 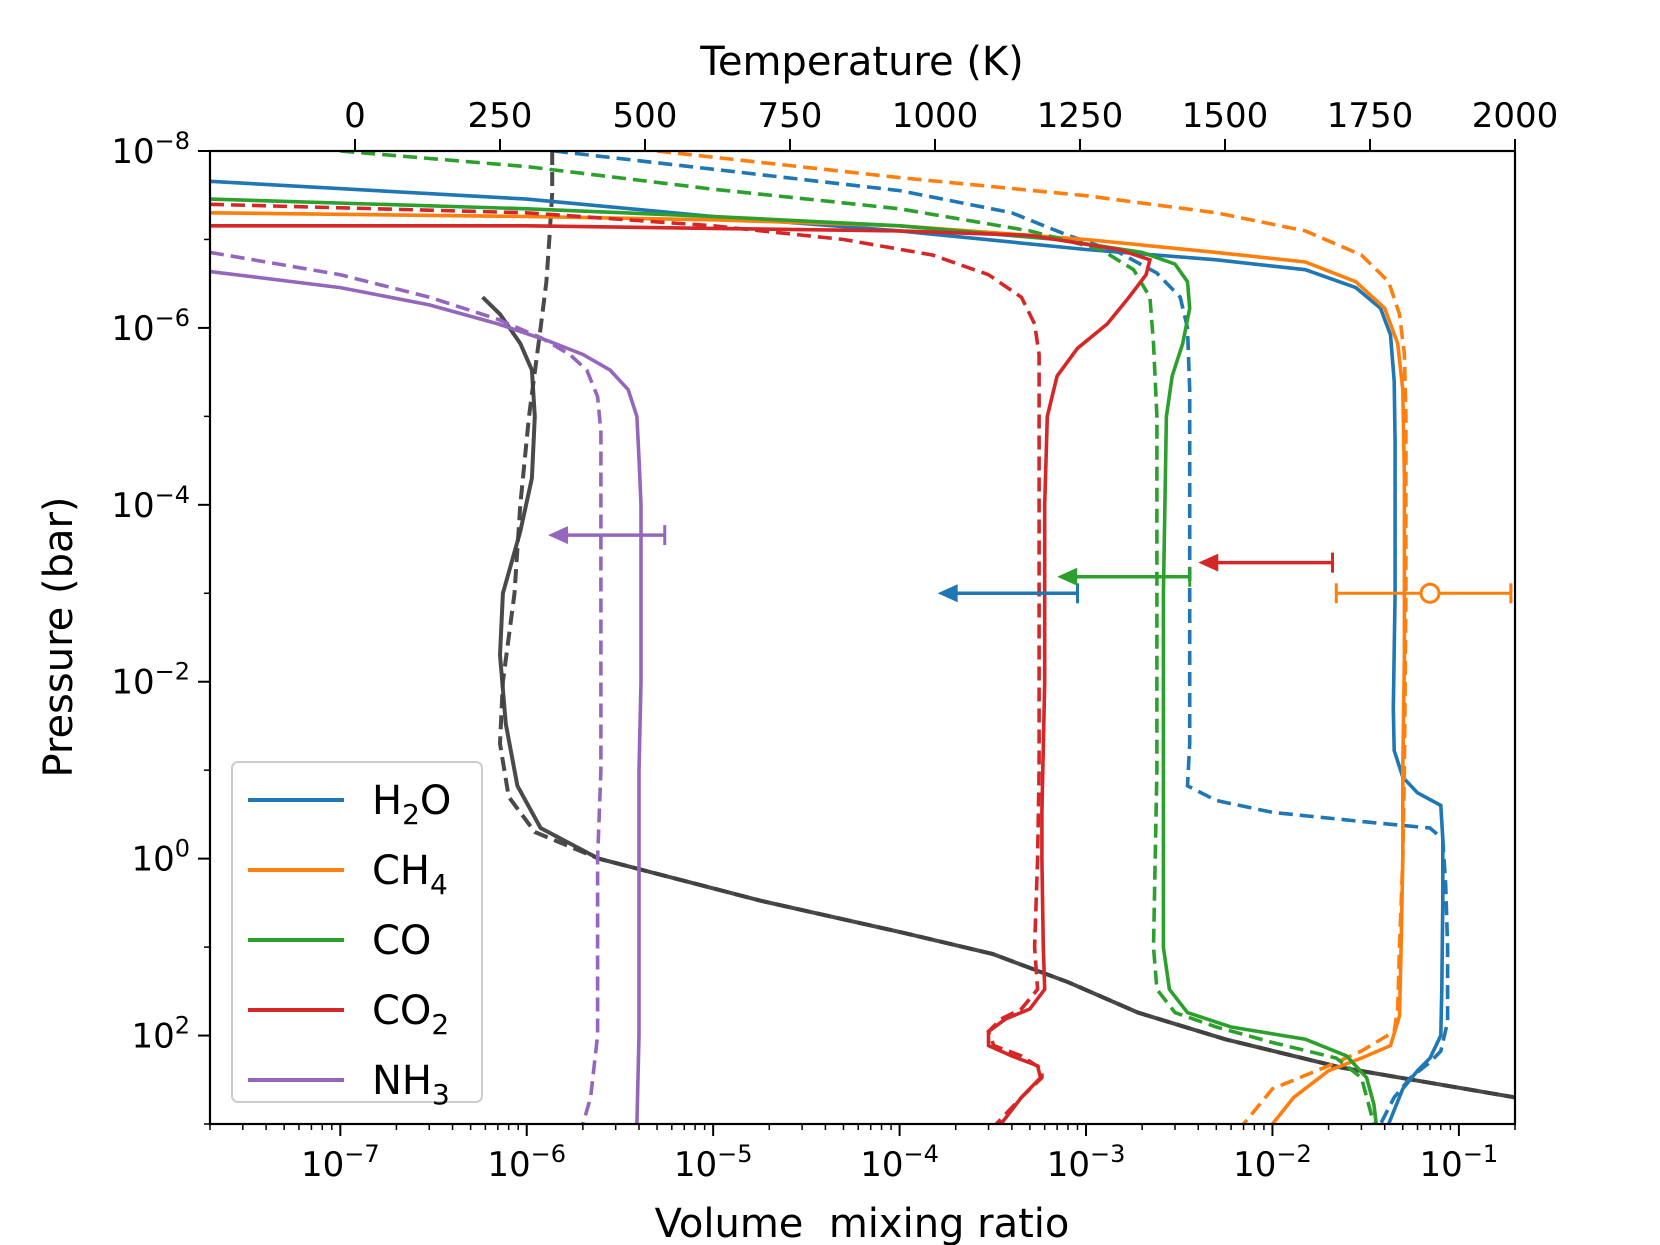 I want to click on legend-entry-h2o: H2O, so click(x=349, y=804).